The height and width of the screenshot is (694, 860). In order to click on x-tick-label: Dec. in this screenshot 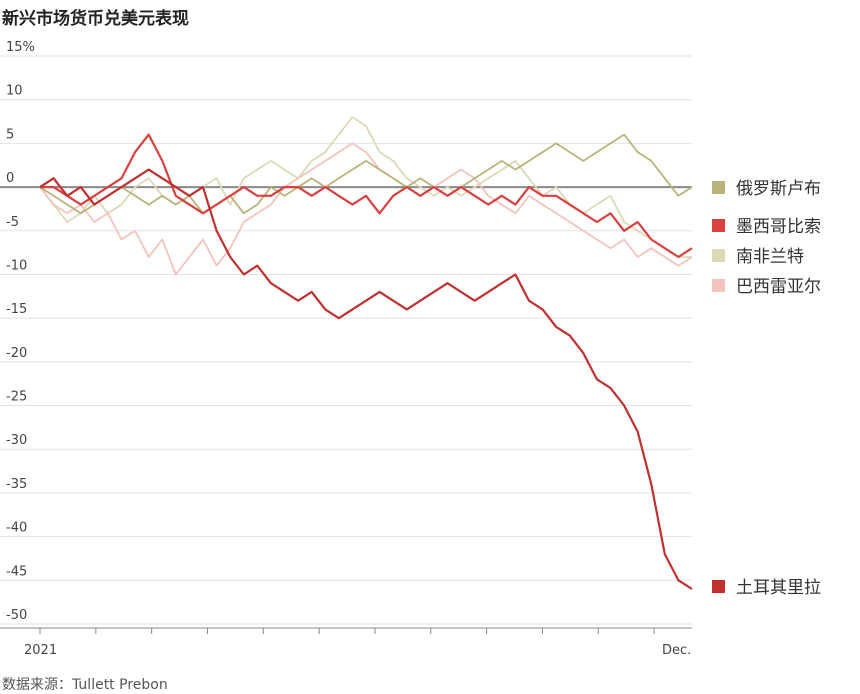, I will do `click(676, 650)`.